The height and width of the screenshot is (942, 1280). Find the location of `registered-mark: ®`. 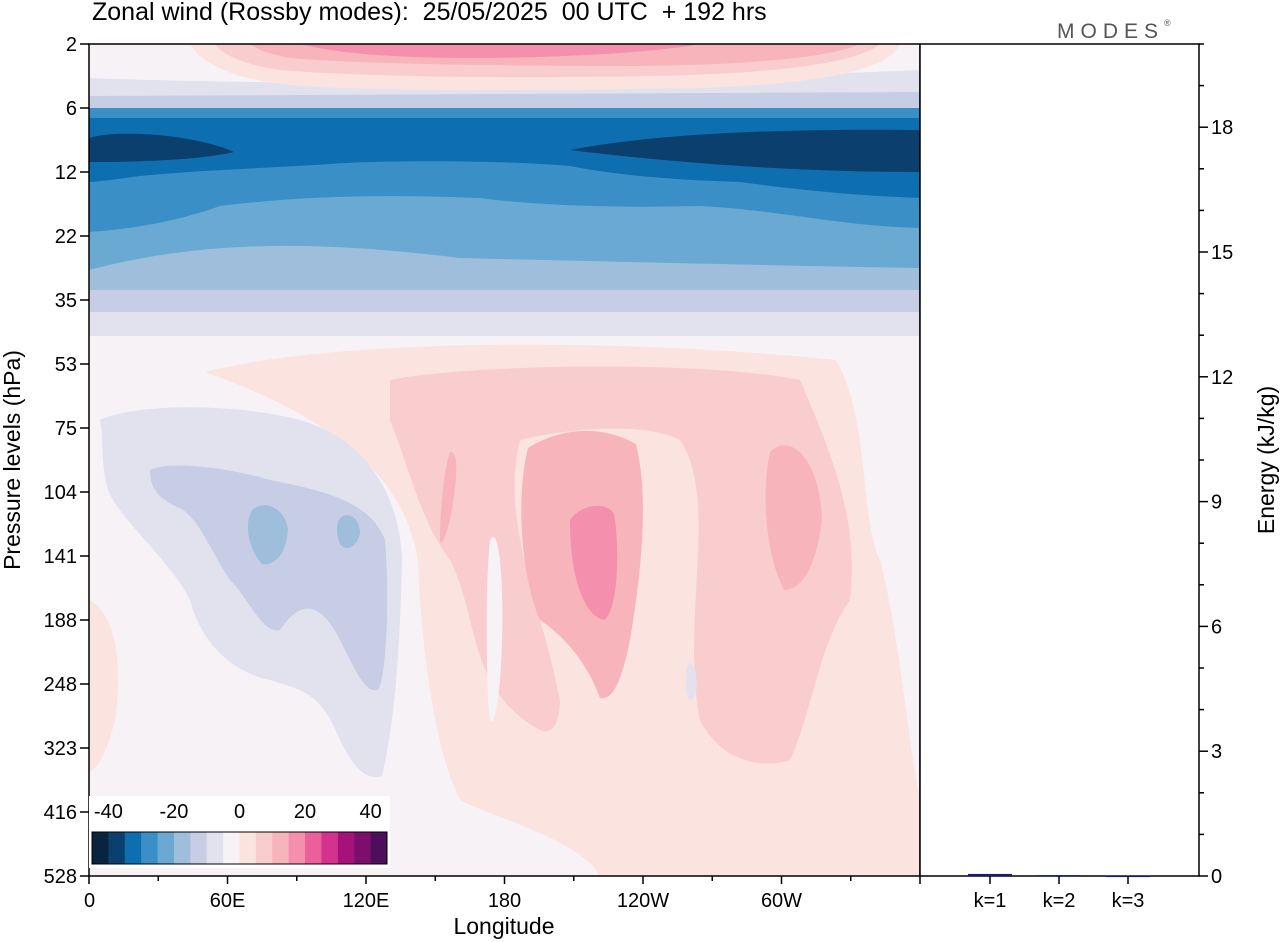

registered-mark: ® is located at coordinates (1167, 23).